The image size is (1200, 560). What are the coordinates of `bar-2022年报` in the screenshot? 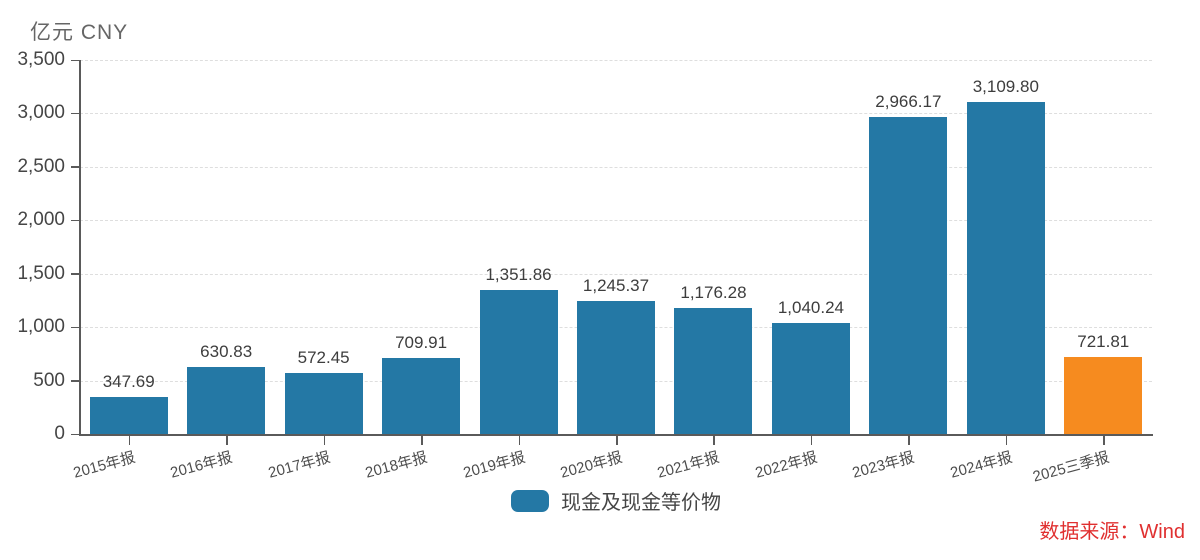 It's located at (810, 378).